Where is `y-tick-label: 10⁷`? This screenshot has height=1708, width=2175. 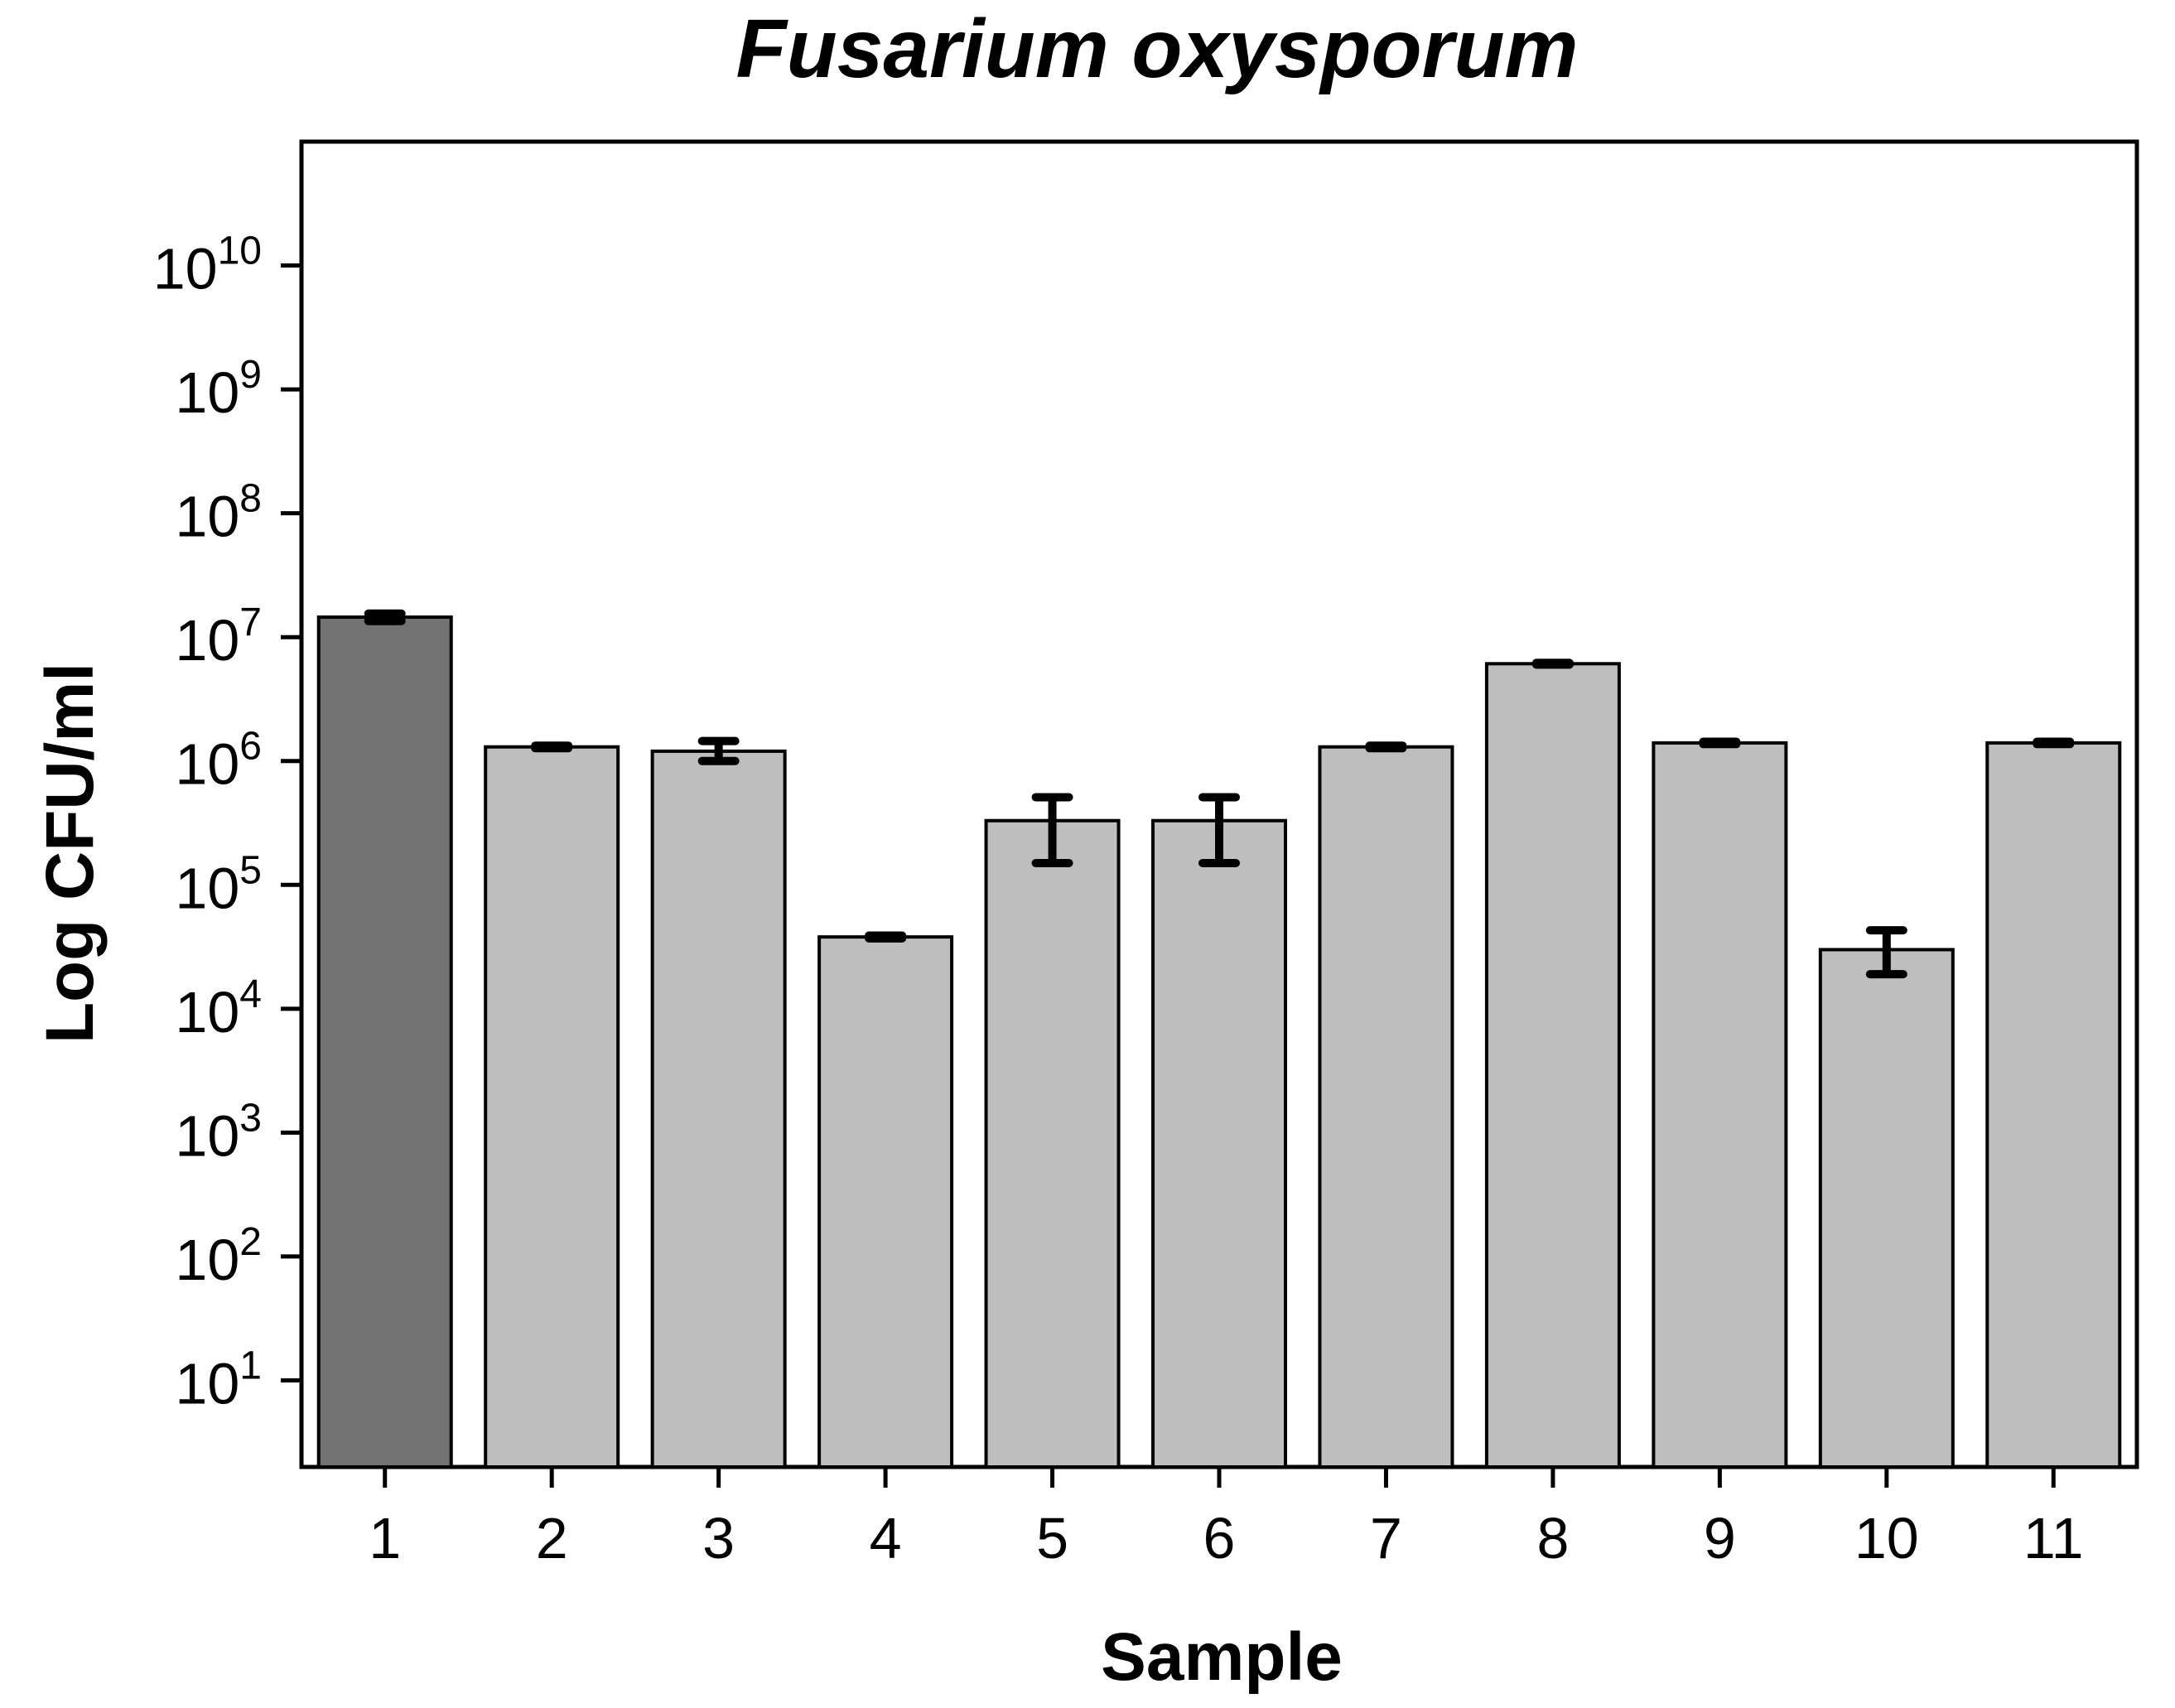
y-tick-label: 10⁷ is located at coordinates (218, 637).